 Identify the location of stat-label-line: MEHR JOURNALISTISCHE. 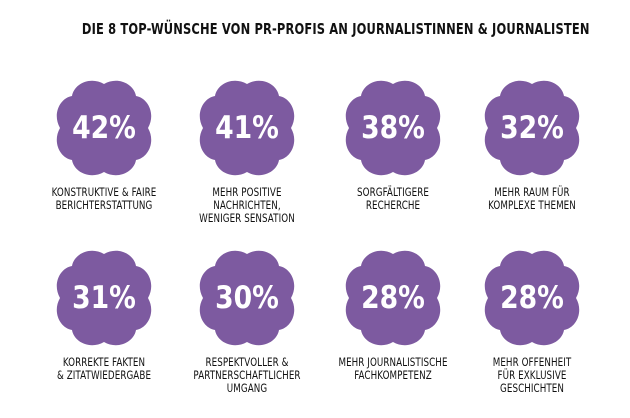
(393, 362).